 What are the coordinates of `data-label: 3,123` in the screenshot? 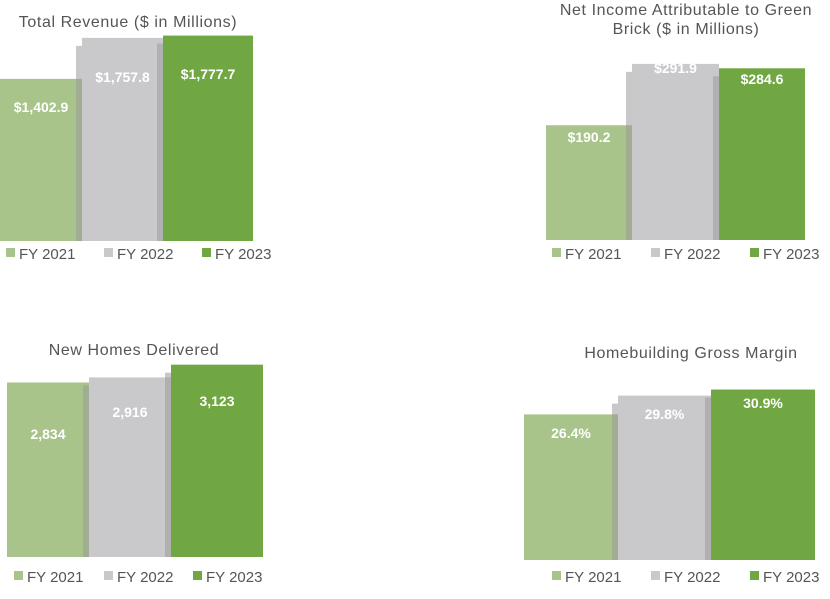 It's located at (216, 401).